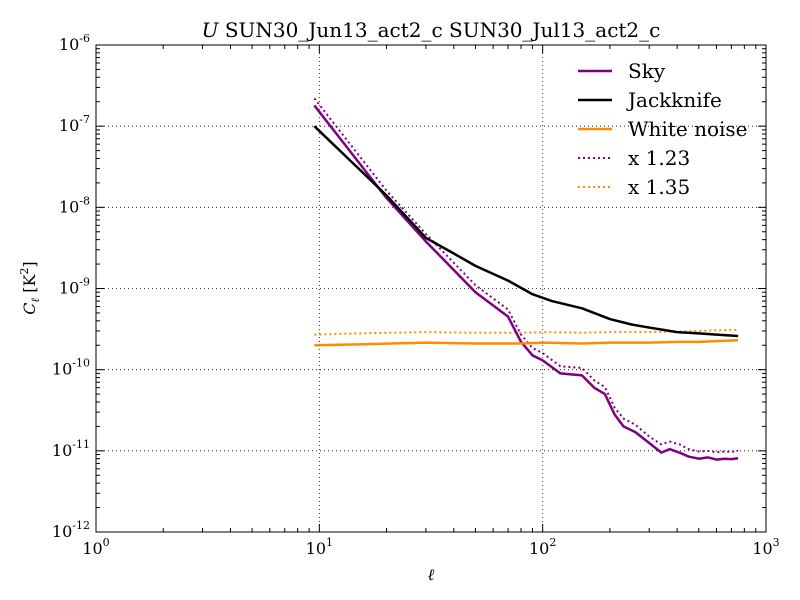 The height and width of the screenshot is (600, 800). Describe the element at coordinates (74, 124) in the screenshot. I see `y-tick-label: 10⁻⁷` at that location.